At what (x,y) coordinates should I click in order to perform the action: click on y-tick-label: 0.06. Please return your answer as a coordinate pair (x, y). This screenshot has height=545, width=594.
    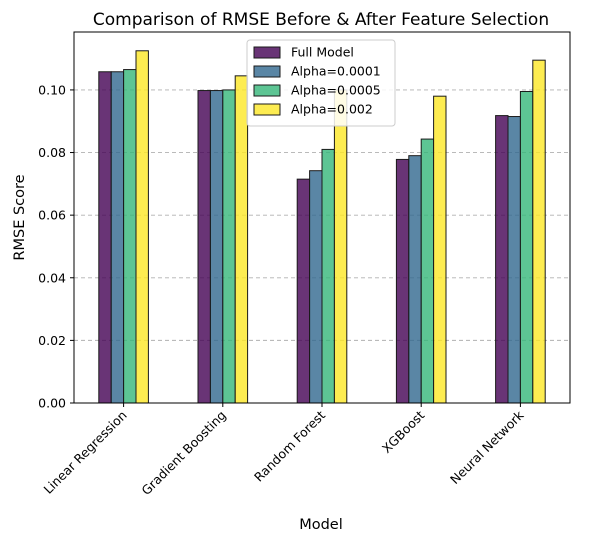
    Looking at the image, I should click on (52, 215).